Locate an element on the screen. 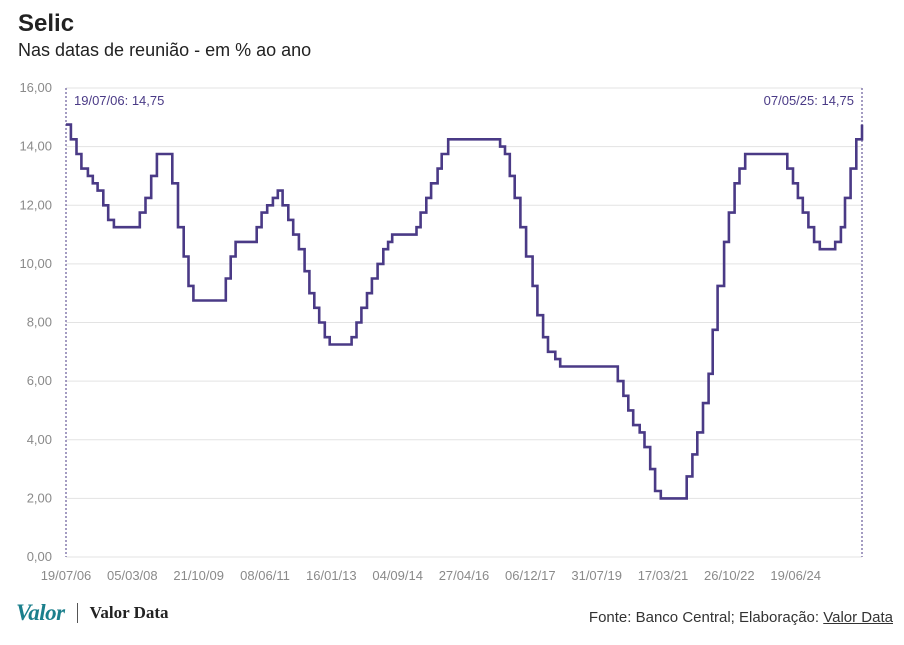 Image resolution: width=904 pixels, height=645 pixels. valor-data-logo: Valor Data is located at coordinates (129, 612).